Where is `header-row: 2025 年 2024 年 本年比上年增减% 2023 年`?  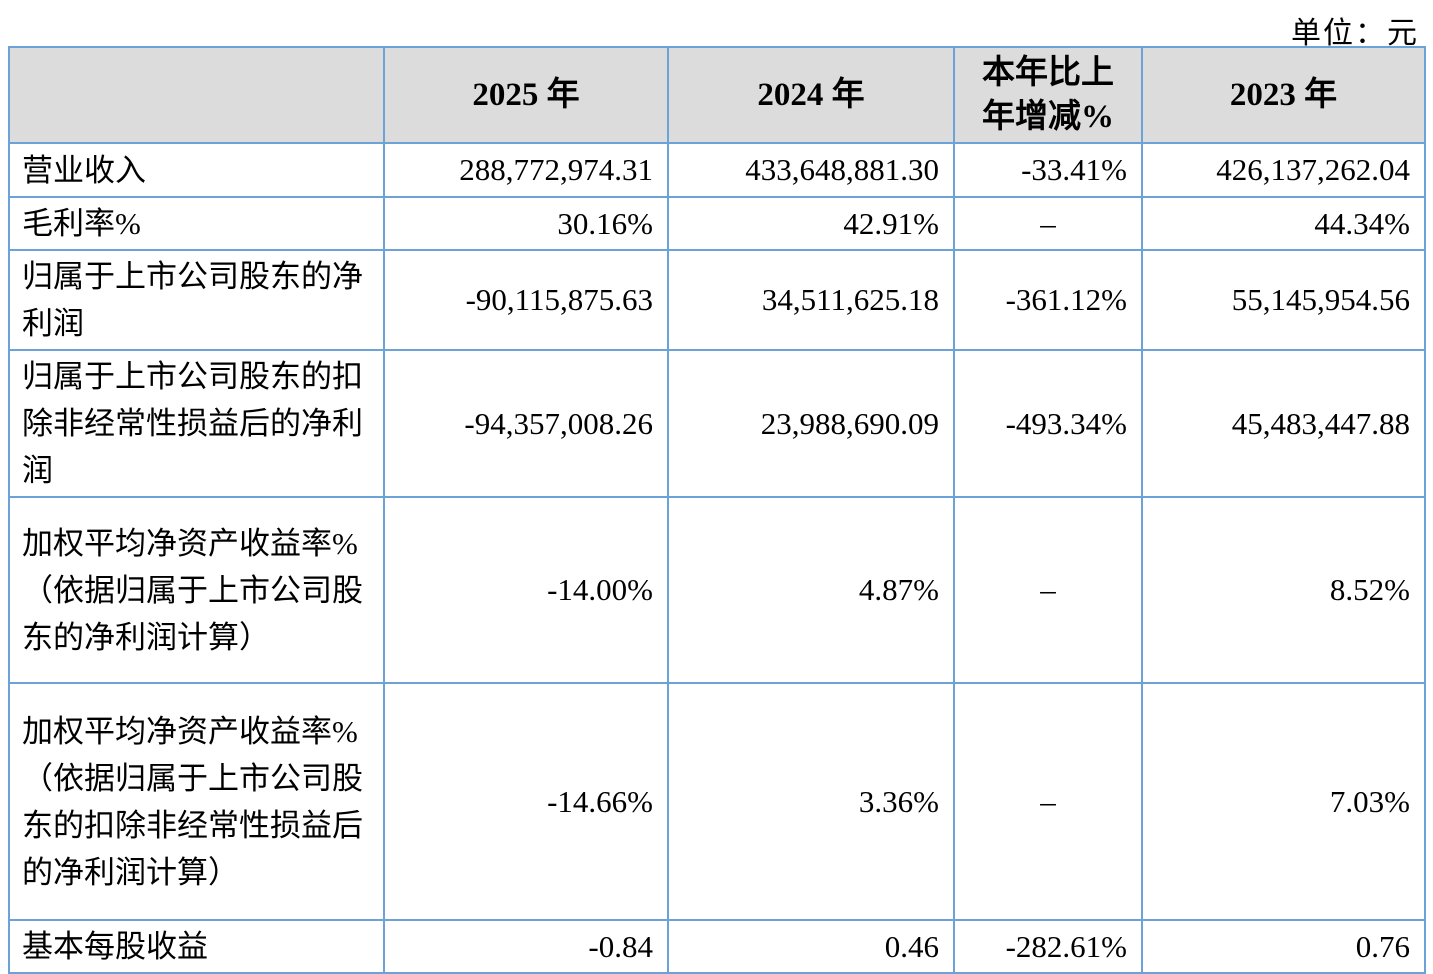 header-row: 2025 年 2024 年 本年比上年增减% 2023 年 is located at coordinates (717, 95).